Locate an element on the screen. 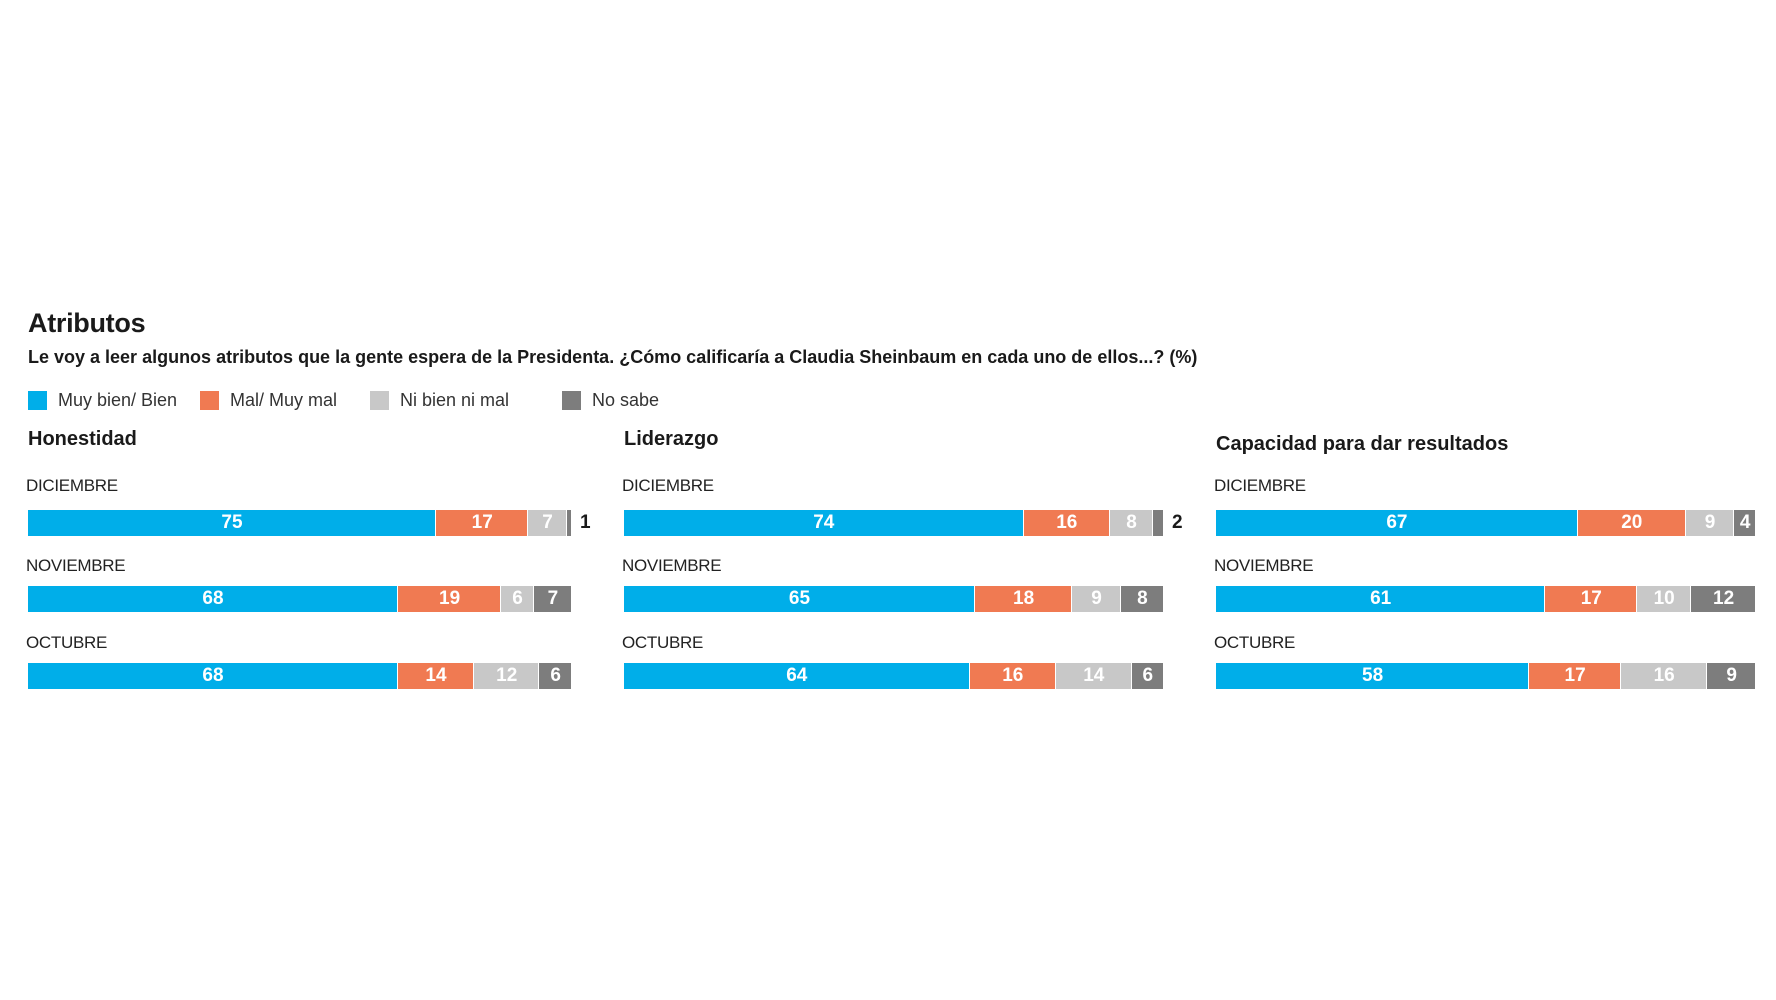  legend-label: Mal/ Muy mal is located at coordinates (284, 400).